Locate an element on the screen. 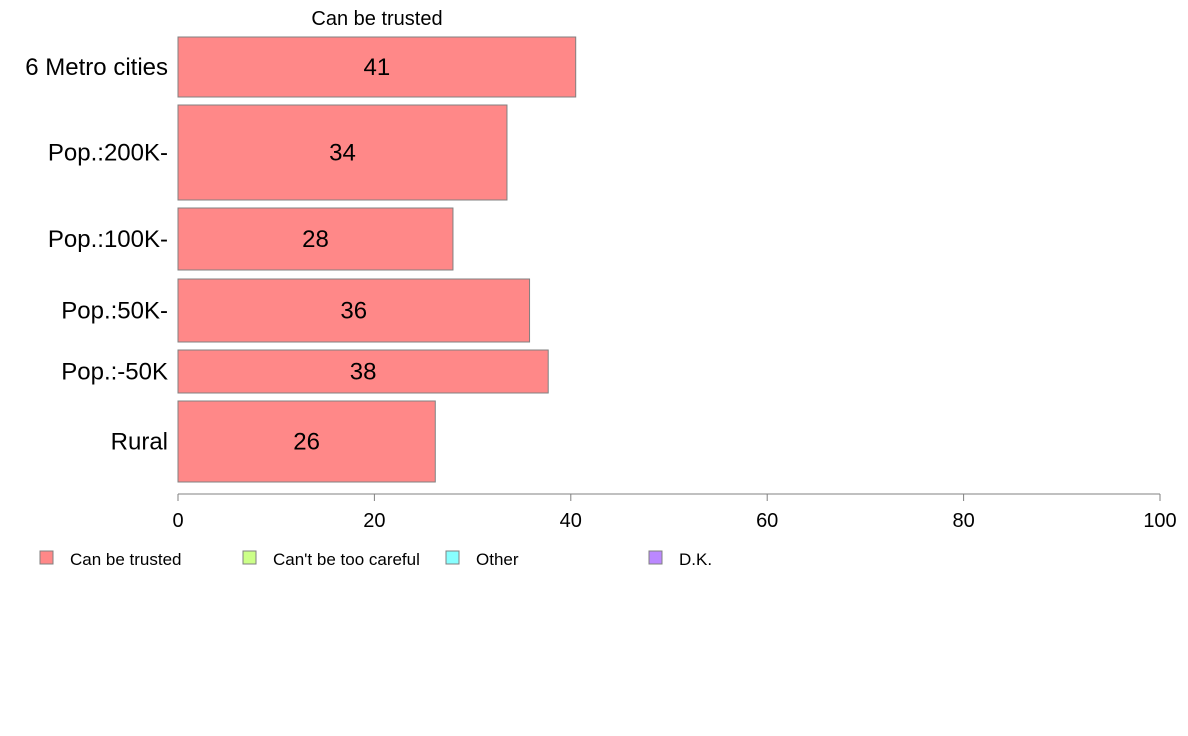 The width and height of the screenshot is (1188, 736). x-tick-label: 100 is located at coordinates (1159, 521).